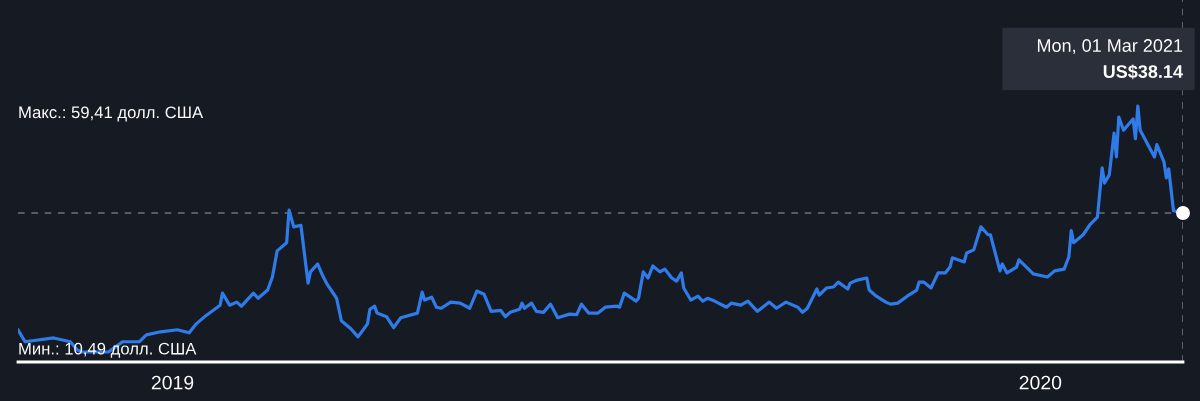 This screenshot has width=1200, height=401. What do you see at coordinates (1143, 72) in the screenshot?
I see `text: US$38.14` at bounding box center [1143, 72].